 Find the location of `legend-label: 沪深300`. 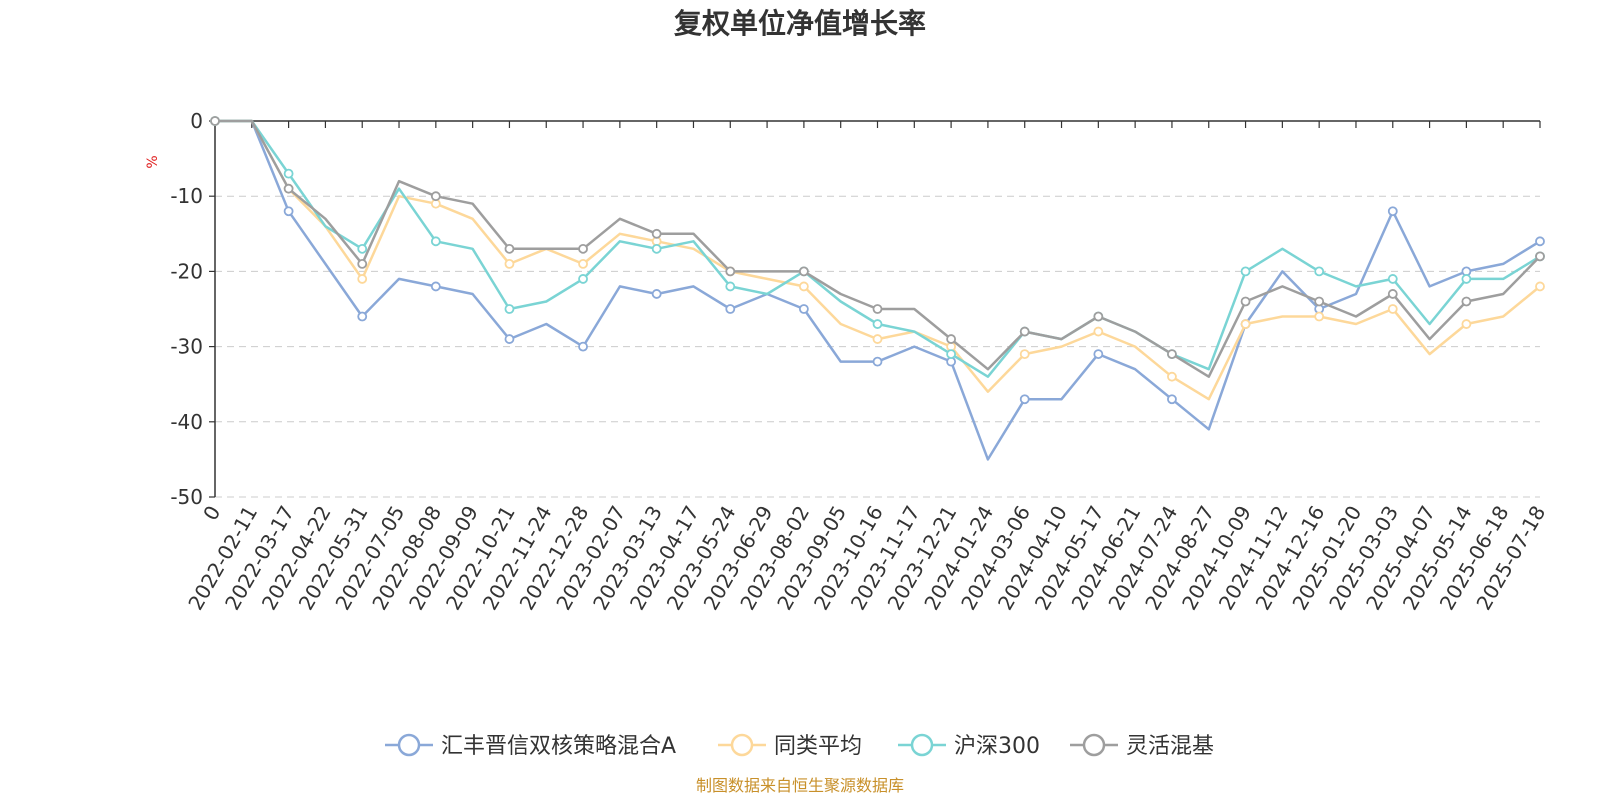

legend-label: 沪深300 is located at coordinates (997, 746).